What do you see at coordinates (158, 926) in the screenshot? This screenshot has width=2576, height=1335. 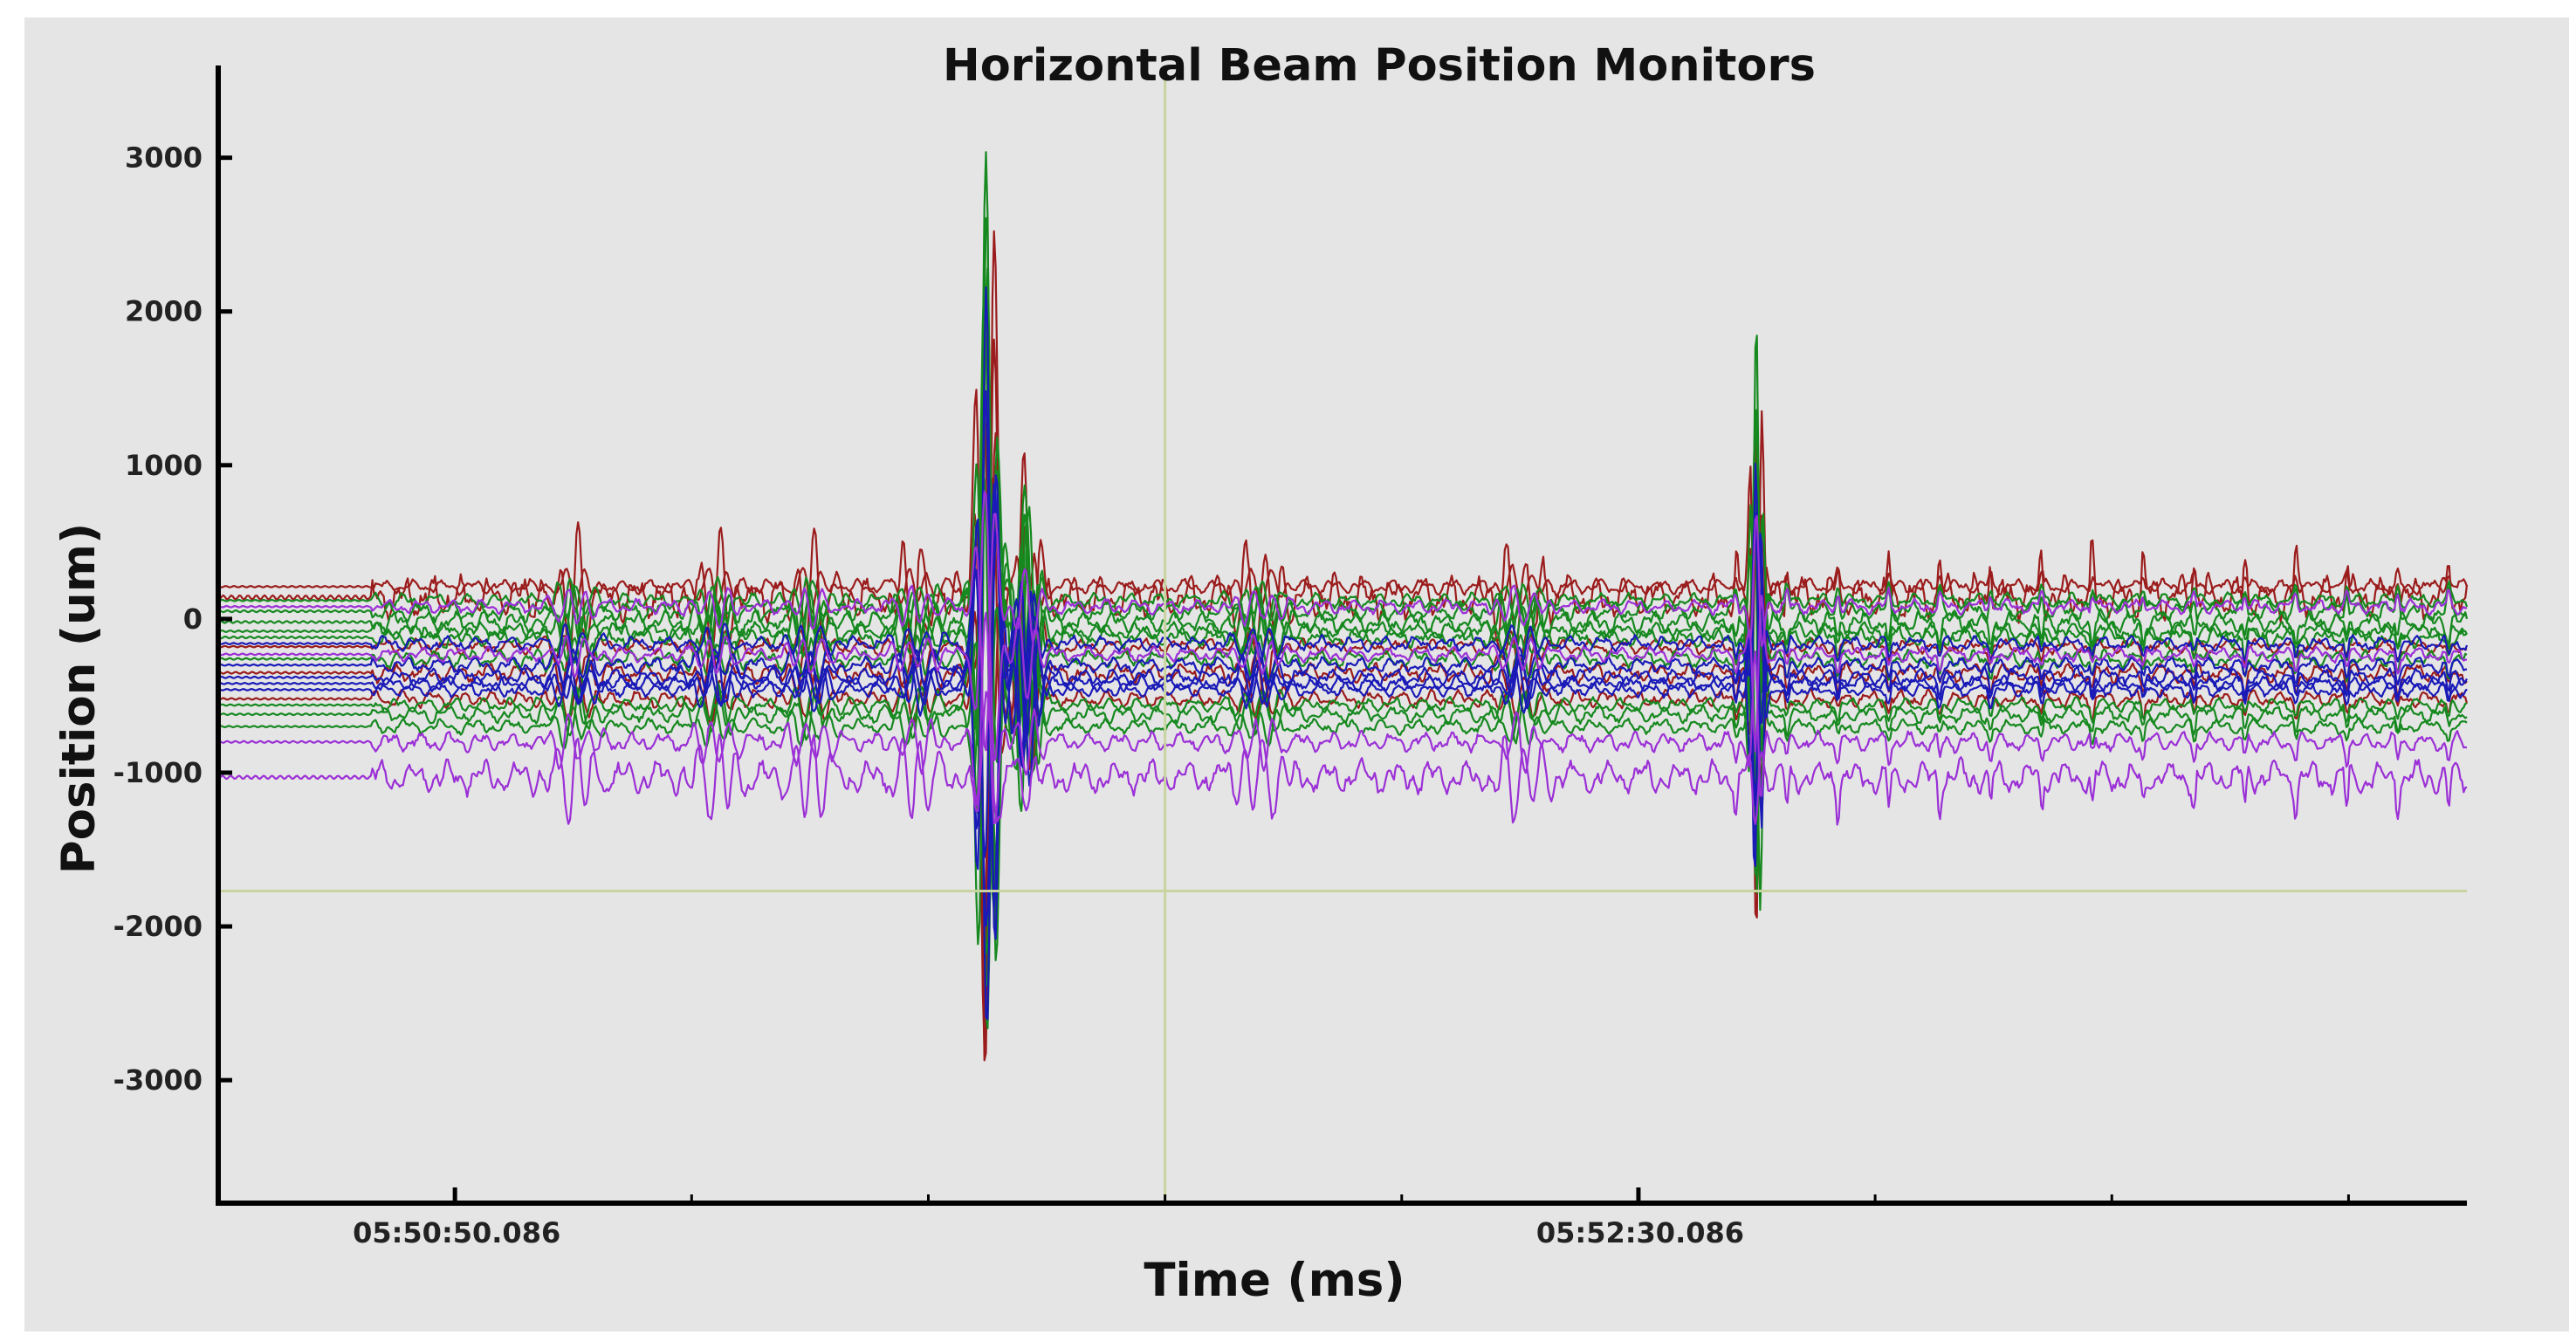 I see `y-tick-label: -2000` at bounding box center [158, 926].